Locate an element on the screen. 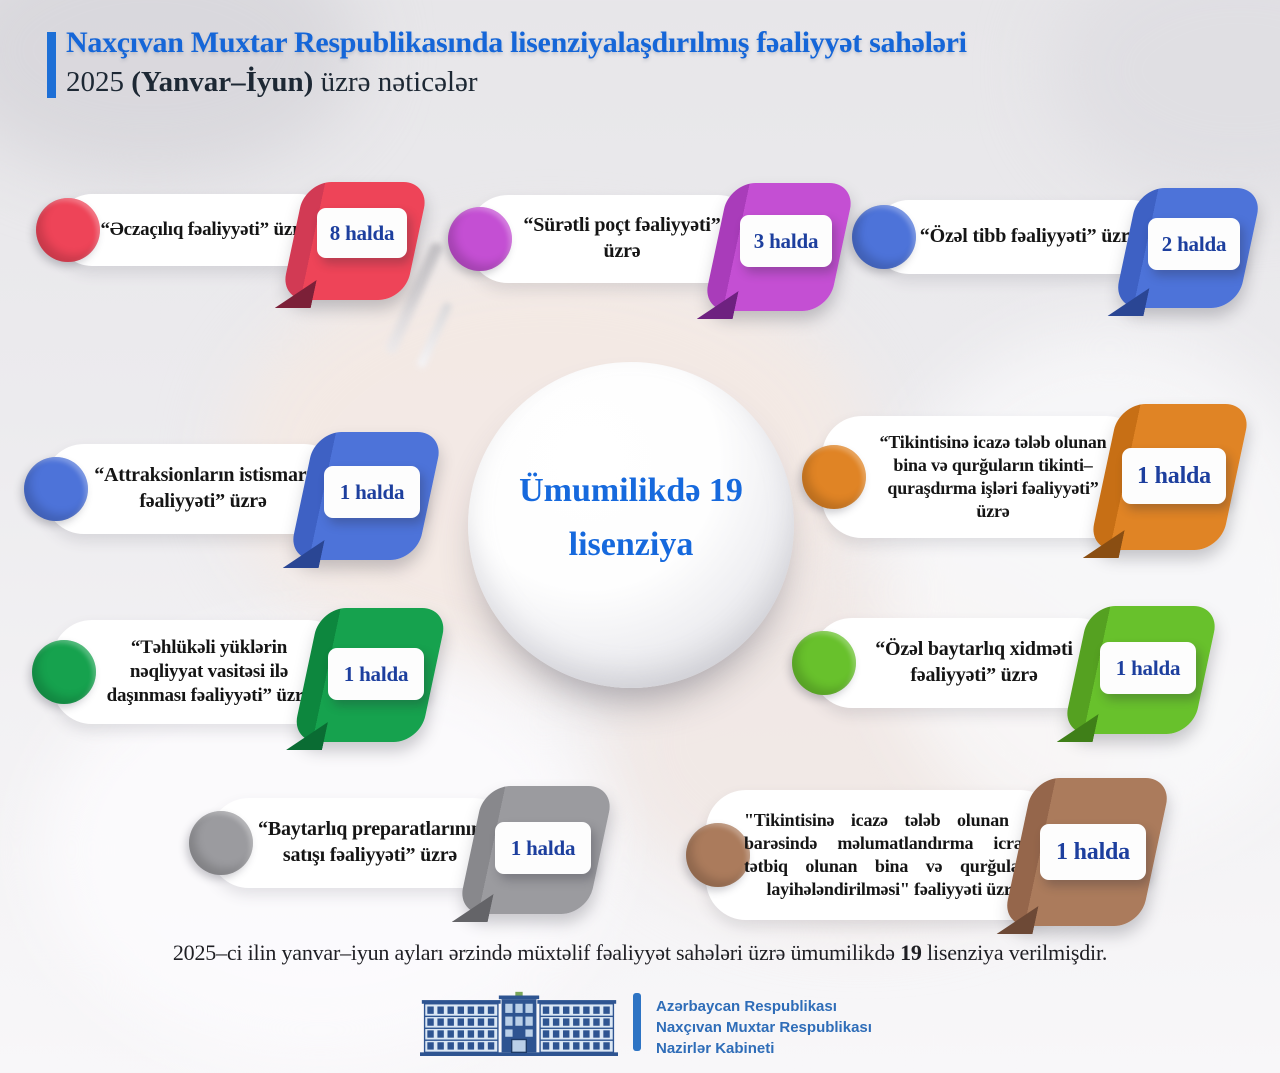 The width and height of the screenshot is (1280, 1073). subtitle-period: (Yanvar–İyun) is located at coordinates (222, 82).